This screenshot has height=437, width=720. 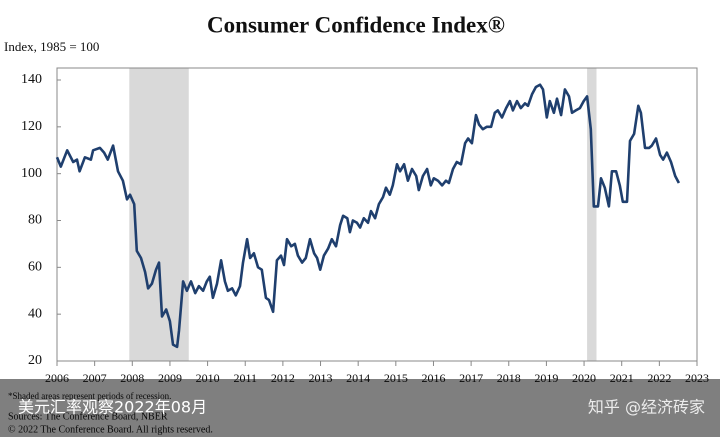 What do you see at coordinates (646, 407) in the screenshot?
I see `watermark: 知乎 @经济砖家` at bounding box center [646, 407].